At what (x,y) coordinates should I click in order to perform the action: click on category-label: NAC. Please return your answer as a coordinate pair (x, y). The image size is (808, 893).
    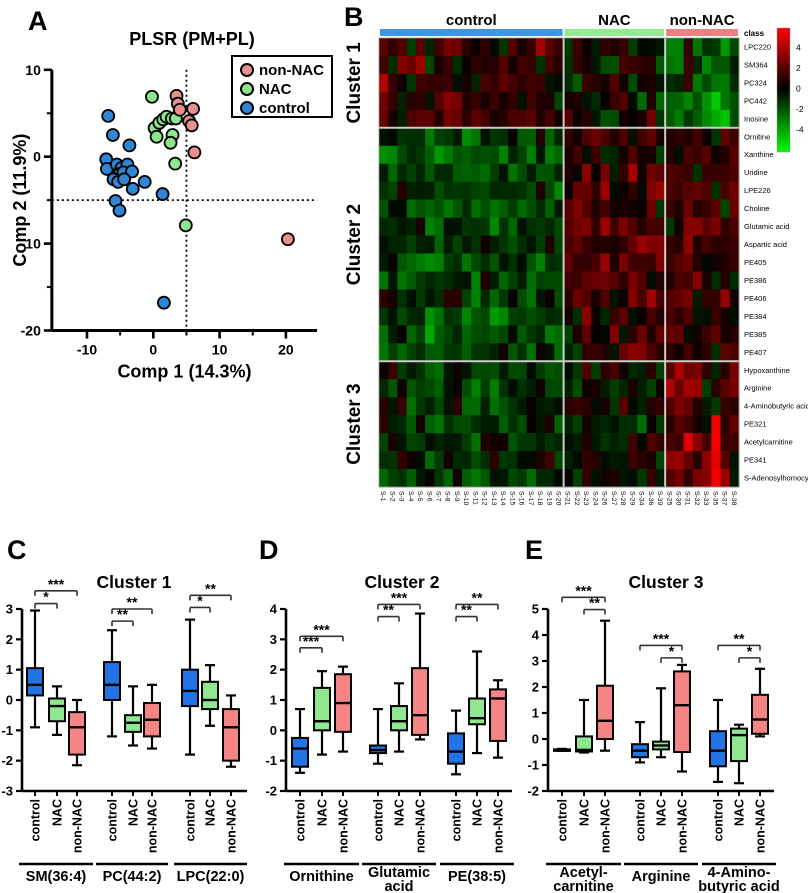
    Looking at the image, I should click on (323, 812).